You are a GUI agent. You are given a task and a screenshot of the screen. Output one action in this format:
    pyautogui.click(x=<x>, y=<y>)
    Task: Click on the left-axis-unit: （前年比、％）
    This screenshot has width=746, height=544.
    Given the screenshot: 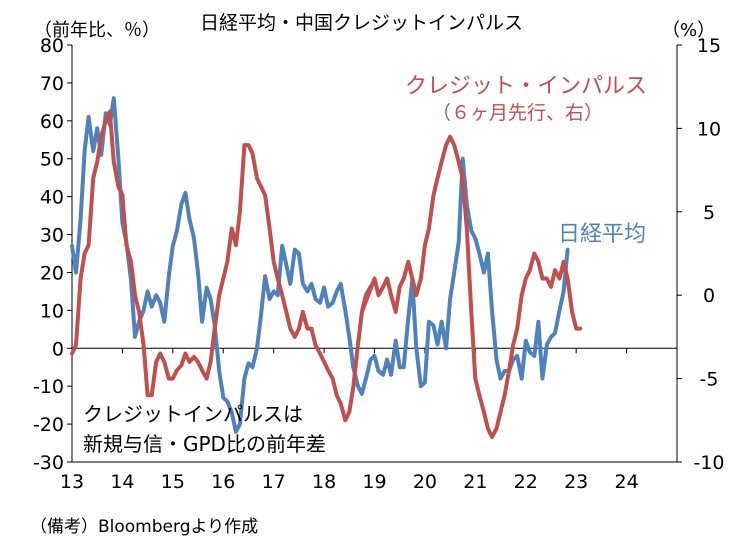 What is the action you would take?
    pyautogui.click(x=97, y=30)
    